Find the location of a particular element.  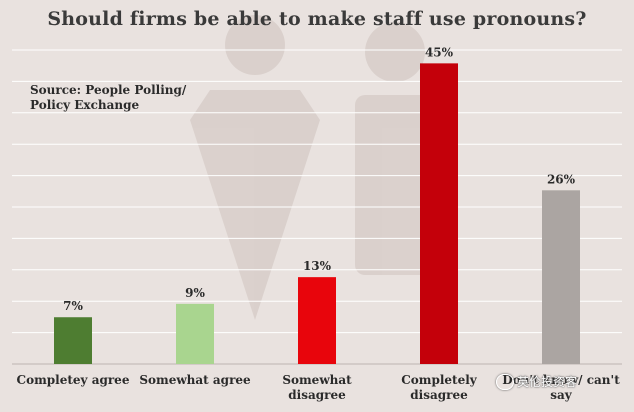

source-note: Source: People Polling/ Policy Exchange is located at coordinates (108, 97).